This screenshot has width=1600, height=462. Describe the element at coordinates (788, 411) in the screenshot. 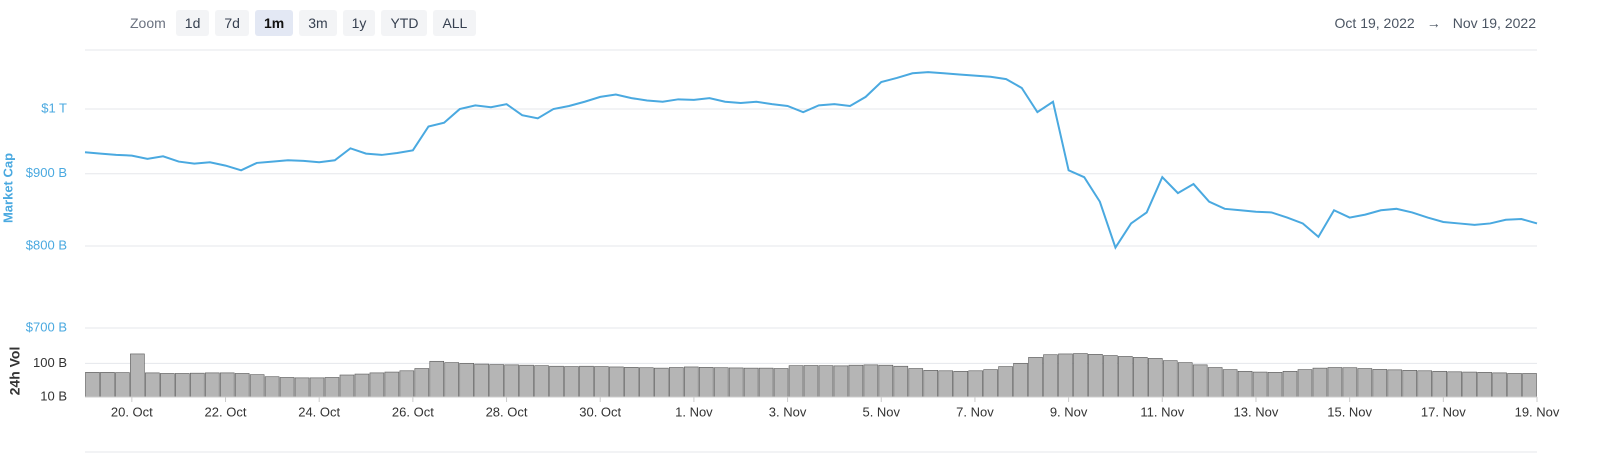

I see `x-tick-label: 3. Nov` at that location.